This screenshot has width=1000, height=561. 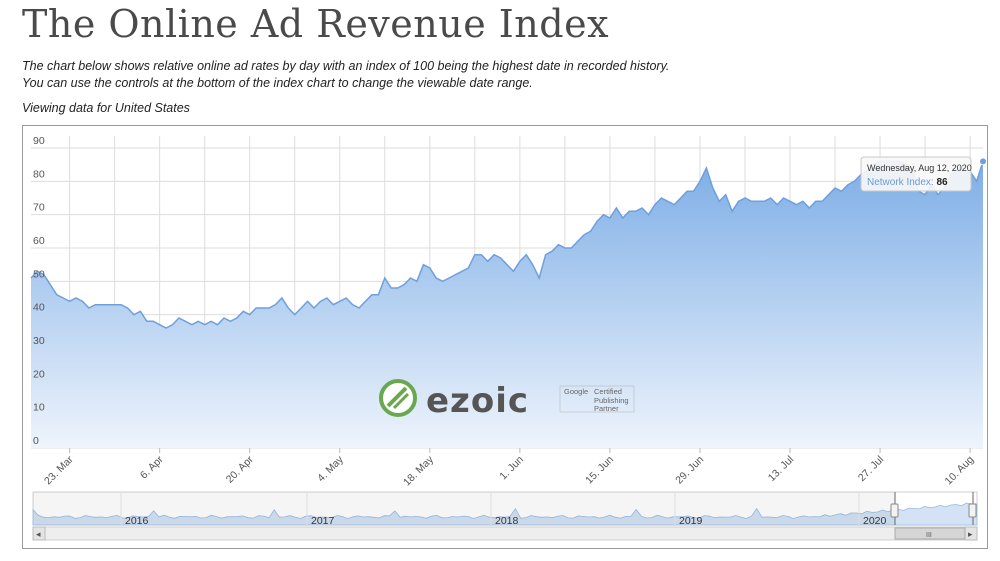 I want to click on y-tick-label: 10, so click(x=39, y=408).